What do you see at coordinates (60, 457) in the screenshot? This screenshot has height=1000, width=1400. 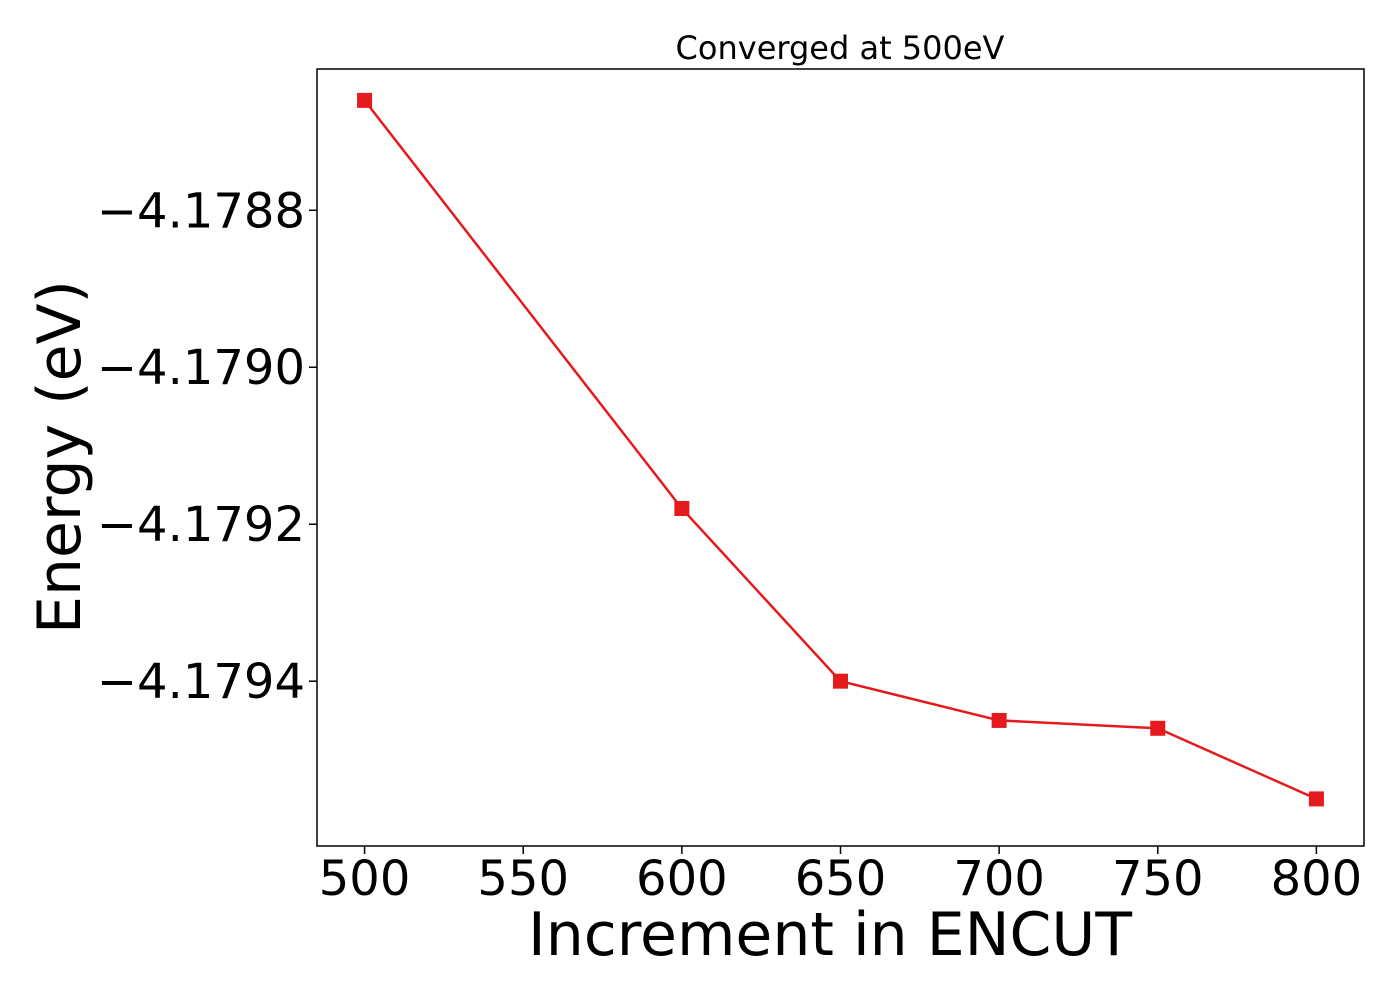 I see `y-axis-label: Energy (eV)` at bounding box center [60, 457].